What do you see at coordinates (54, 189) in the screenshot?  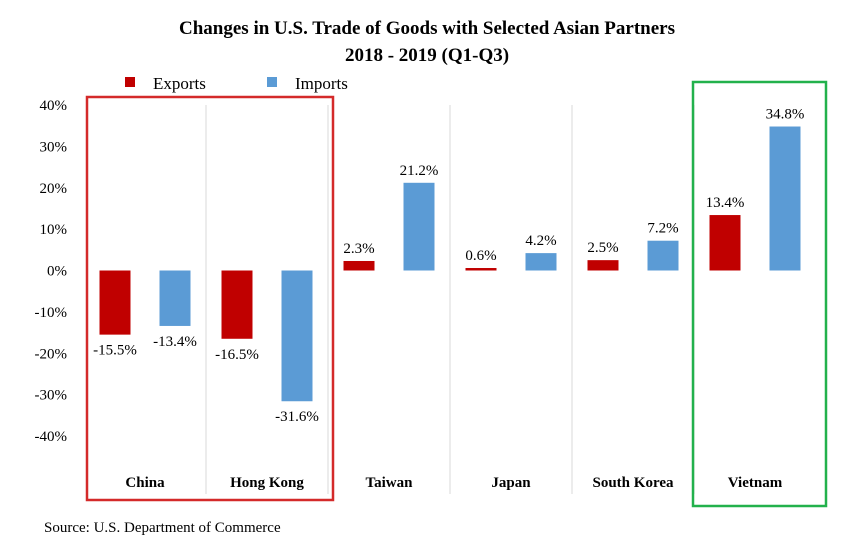 I see `y-tick-label: 20%` at bounding box center [54, 189].